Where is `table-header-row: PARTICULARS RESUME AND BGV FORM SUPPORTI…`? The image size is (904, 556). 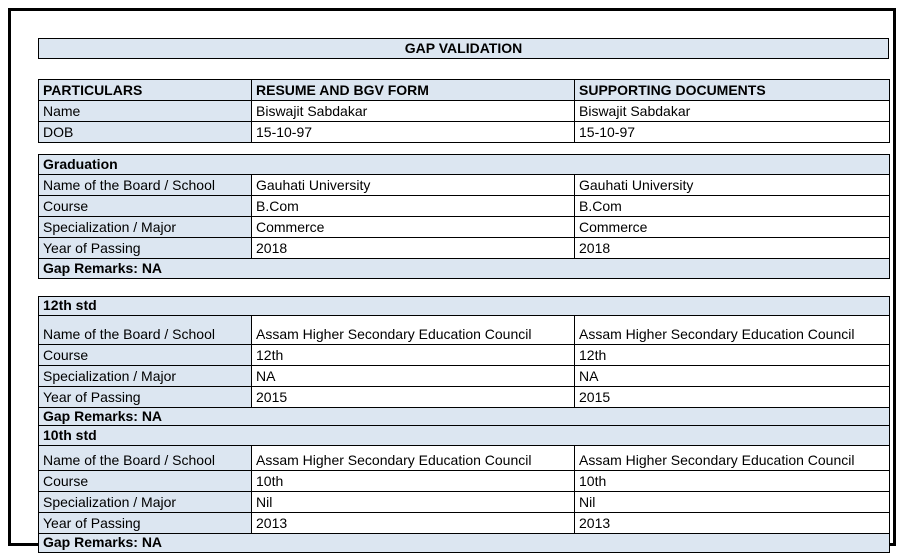
table-header-row: PARTICULARS RESUME AND BGV FORM SUPPORTI… is located at coordinates (464, 90).